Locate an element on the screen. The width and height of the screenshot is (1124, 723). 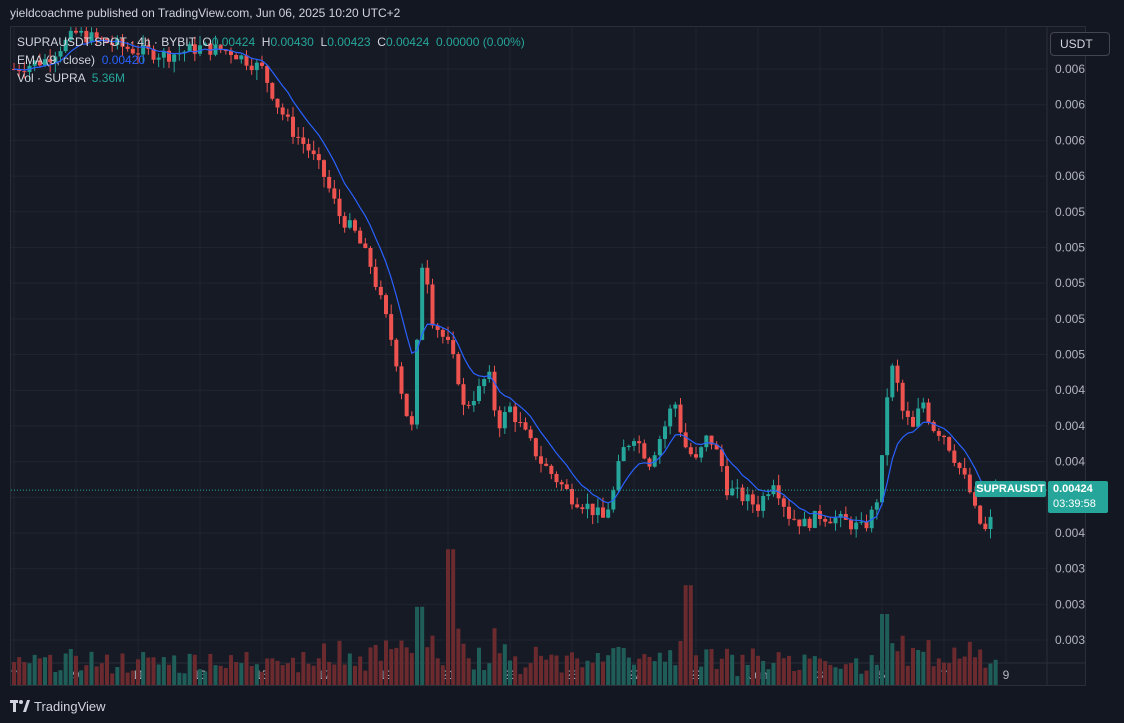
volume-label: Vol · SUPRA is located at coordinates (51, 78).